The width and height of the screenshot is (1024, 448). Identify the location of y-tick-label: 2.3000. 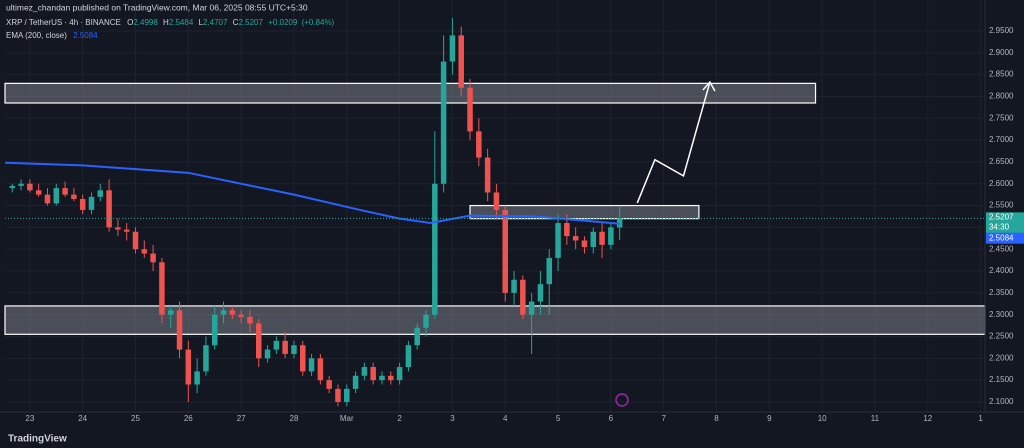
(1001, 314).